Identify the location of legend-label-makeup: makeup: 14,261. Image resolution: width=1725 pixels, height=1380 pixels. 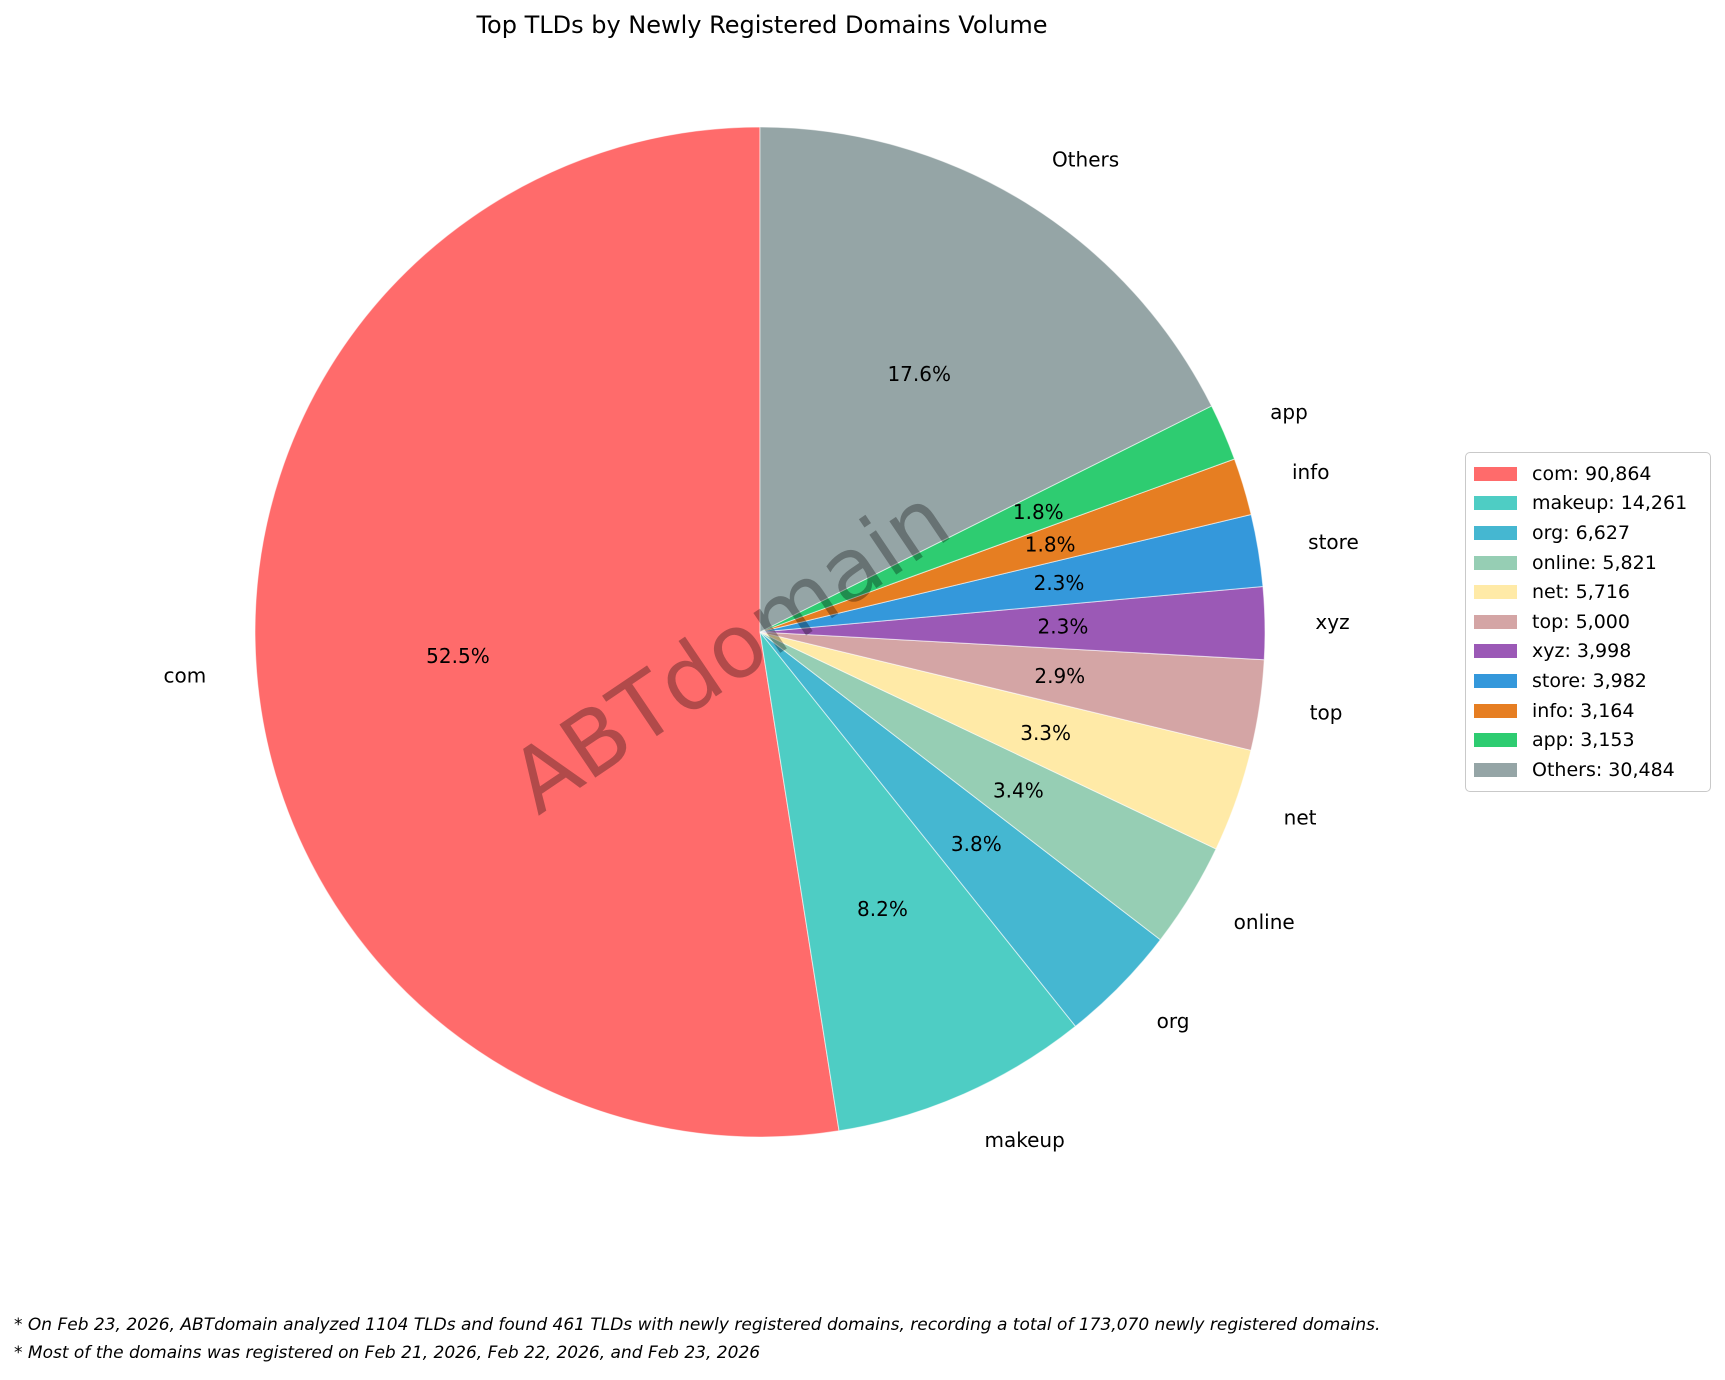
(1610, 503).